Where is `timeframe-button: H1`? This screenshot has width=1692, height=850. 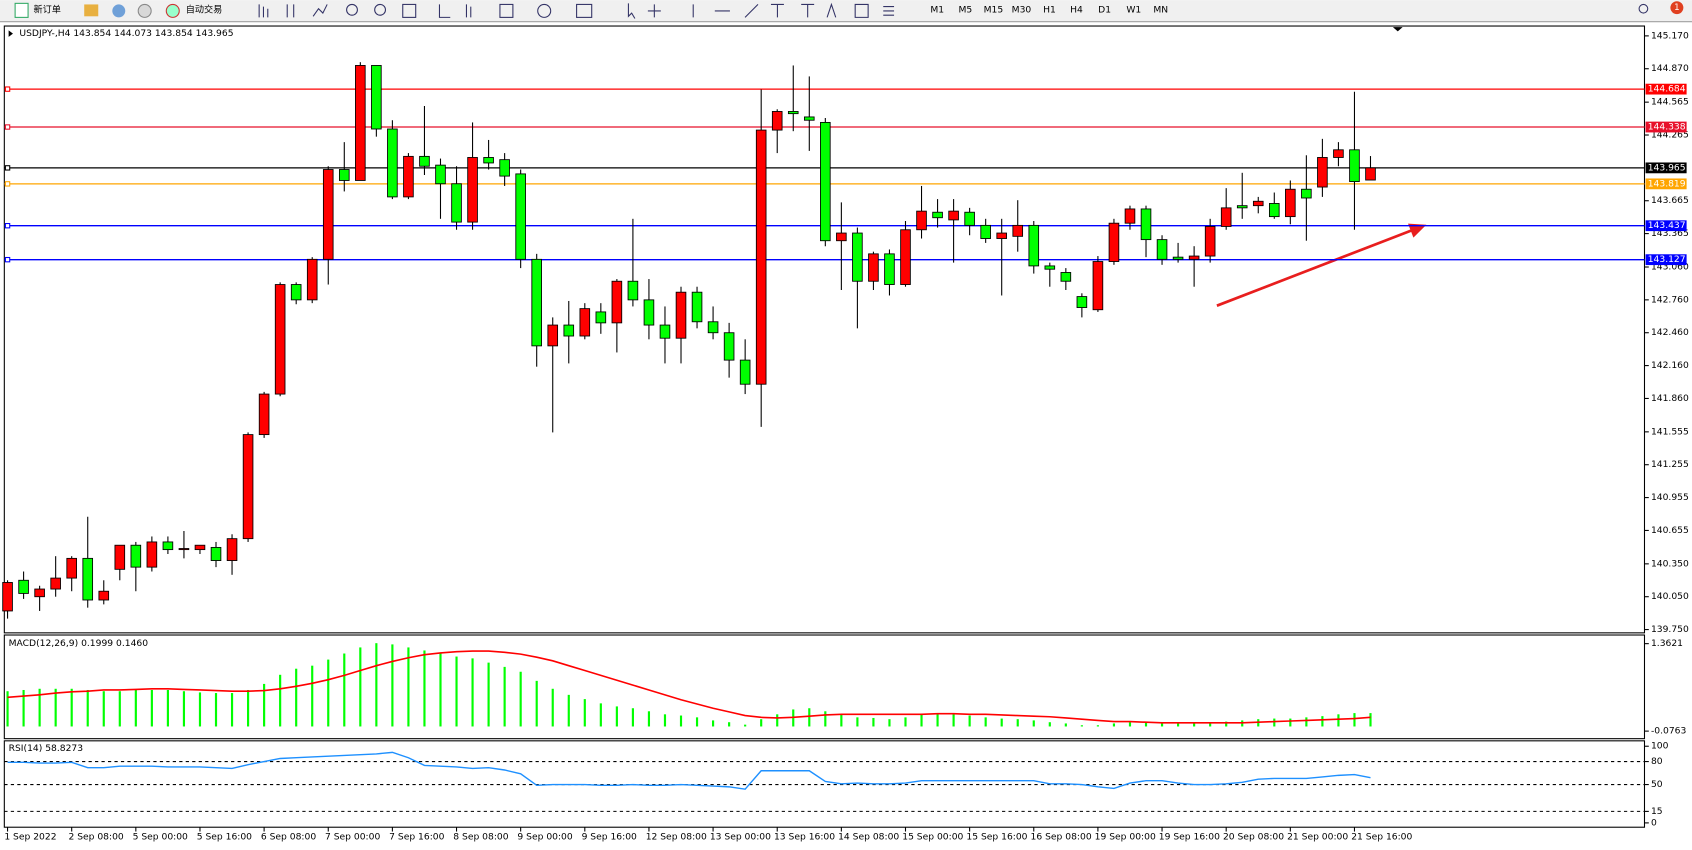
timeframe-button: H1 is located at coordinates (1049, 9).